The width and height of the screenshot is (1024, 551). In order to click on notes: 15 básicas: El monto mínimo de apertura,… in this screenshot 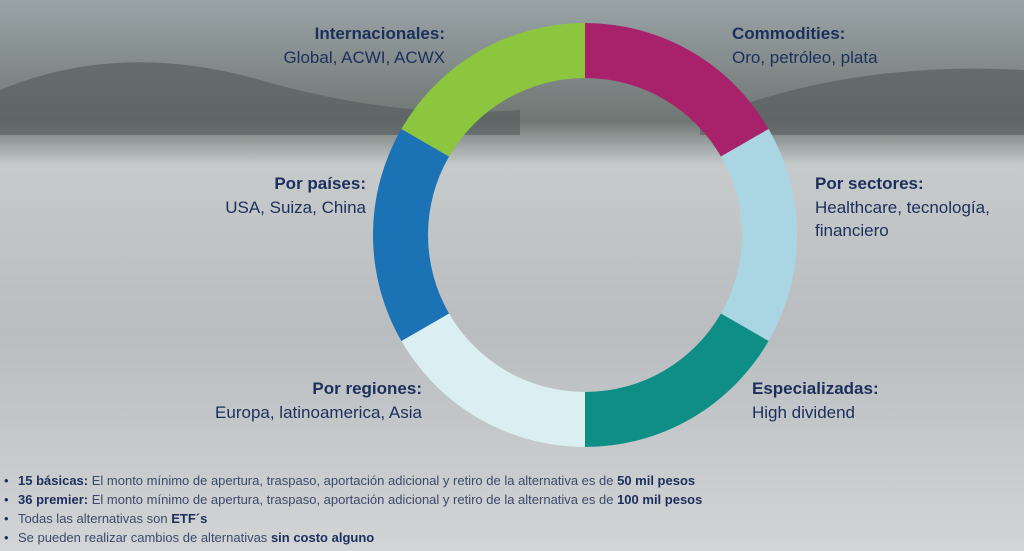, I will do `click(353, 509)`.